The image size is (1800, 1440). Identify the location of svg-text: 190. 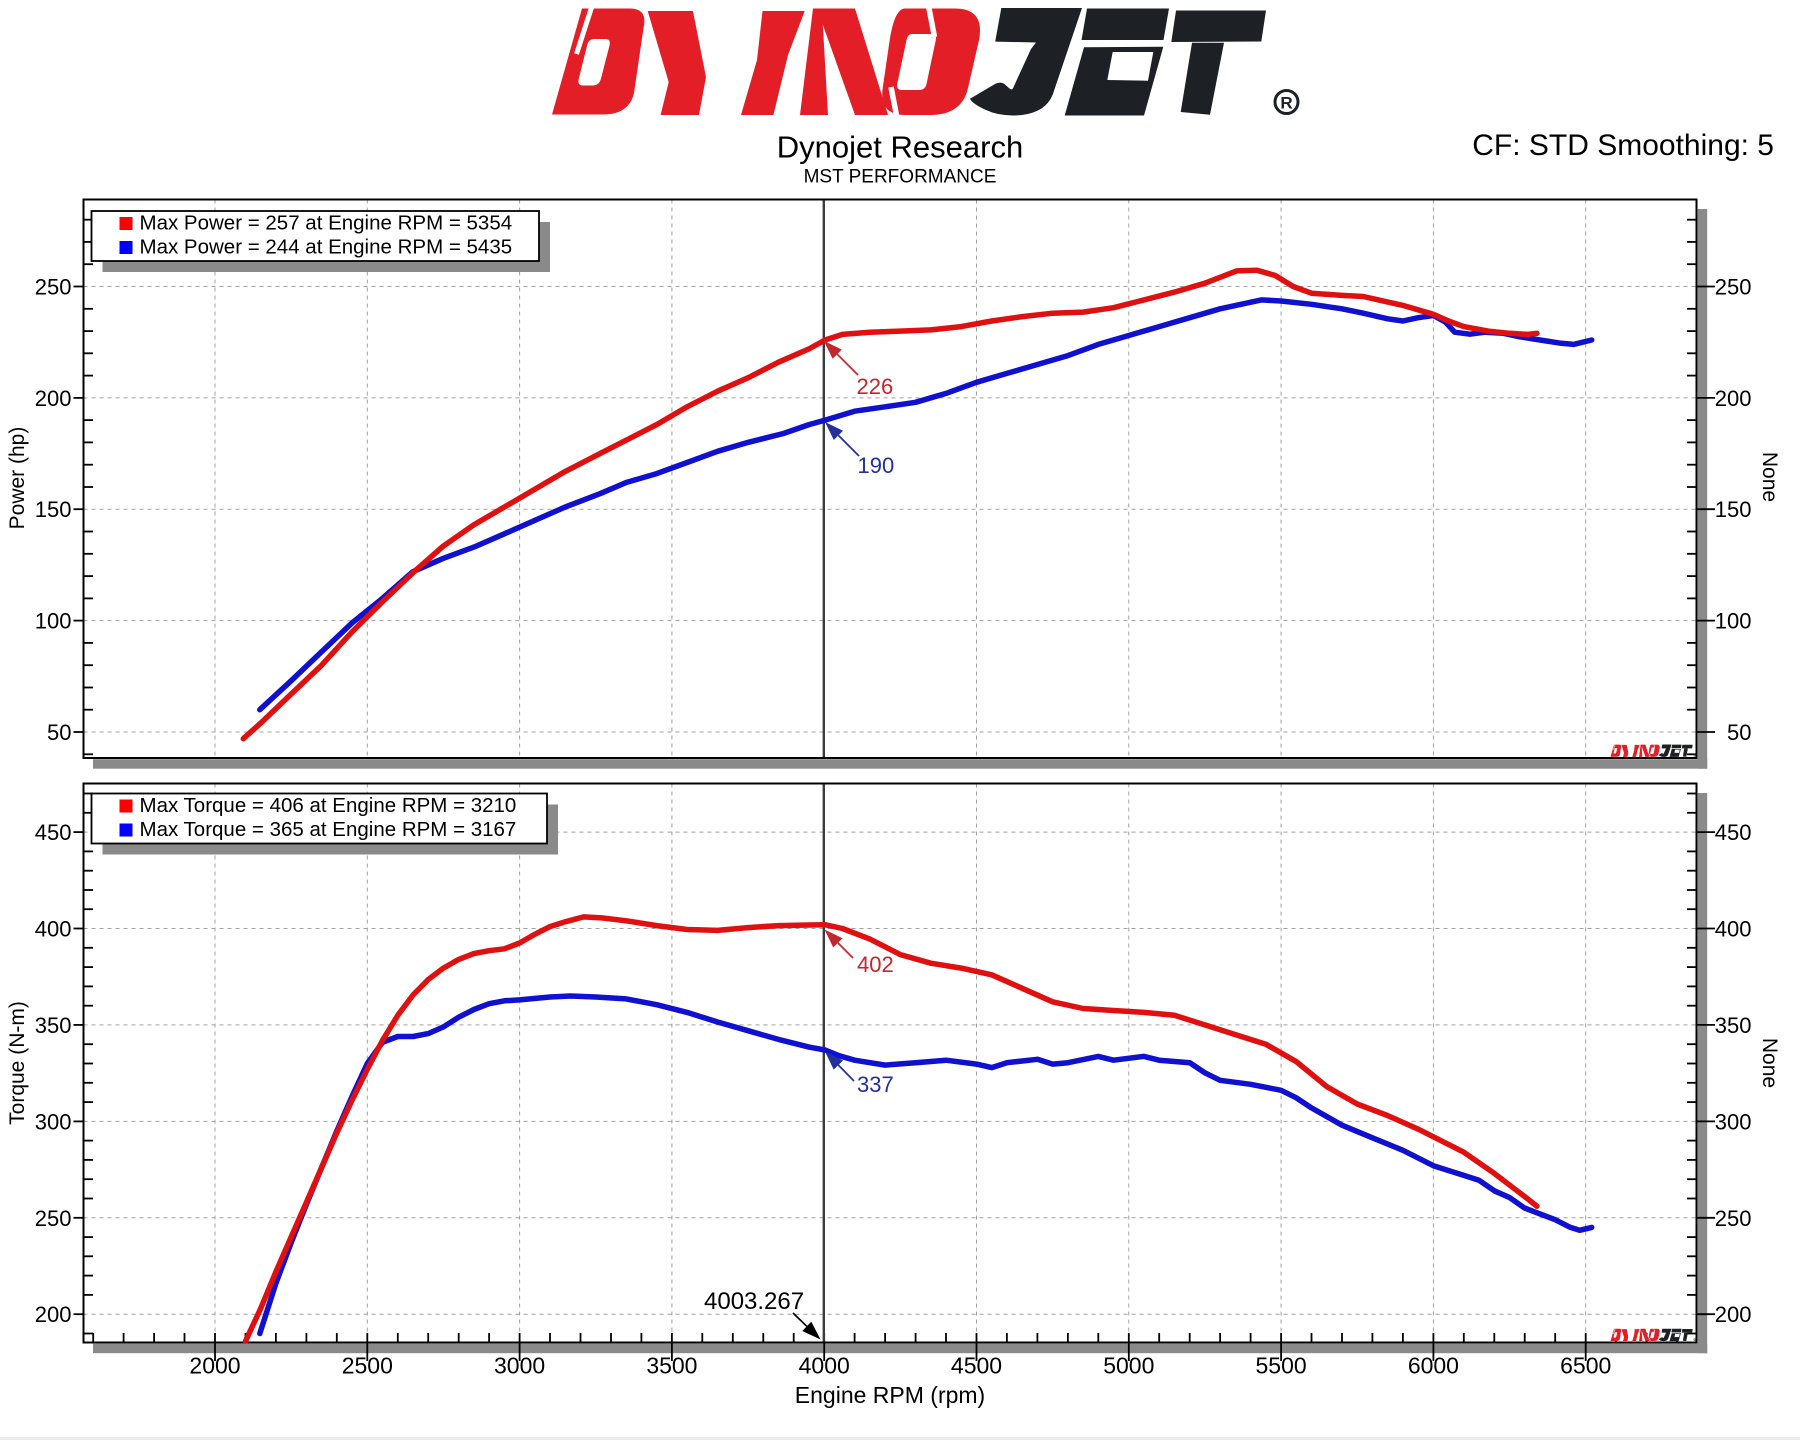
(876, 465).